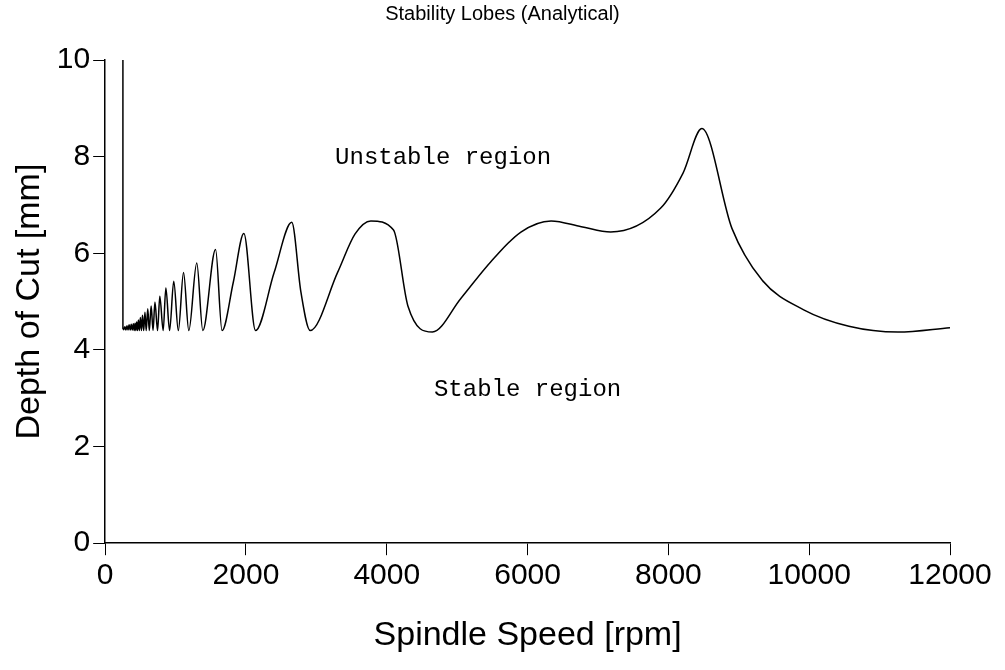 This screenshot has width=1005, height=670. I want to click on y-tick-label: 10, so click(73, 58).